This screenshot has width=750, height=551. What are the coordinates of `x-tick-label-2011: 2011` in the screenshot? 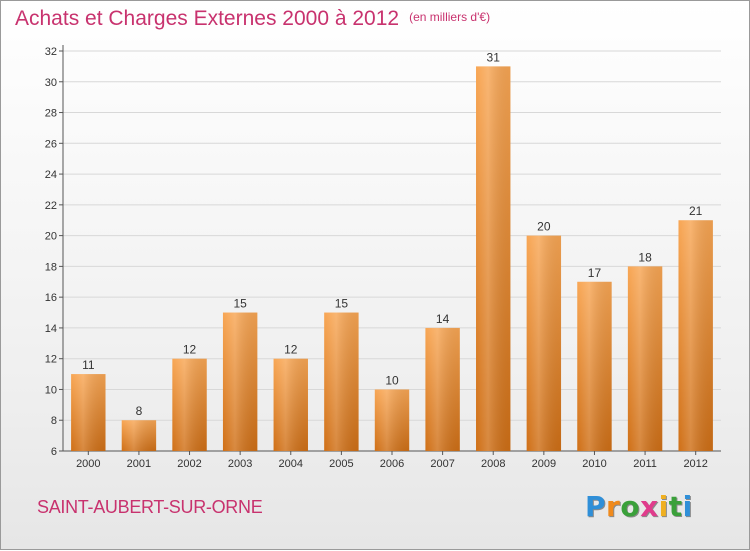 It's located at (645, 464).